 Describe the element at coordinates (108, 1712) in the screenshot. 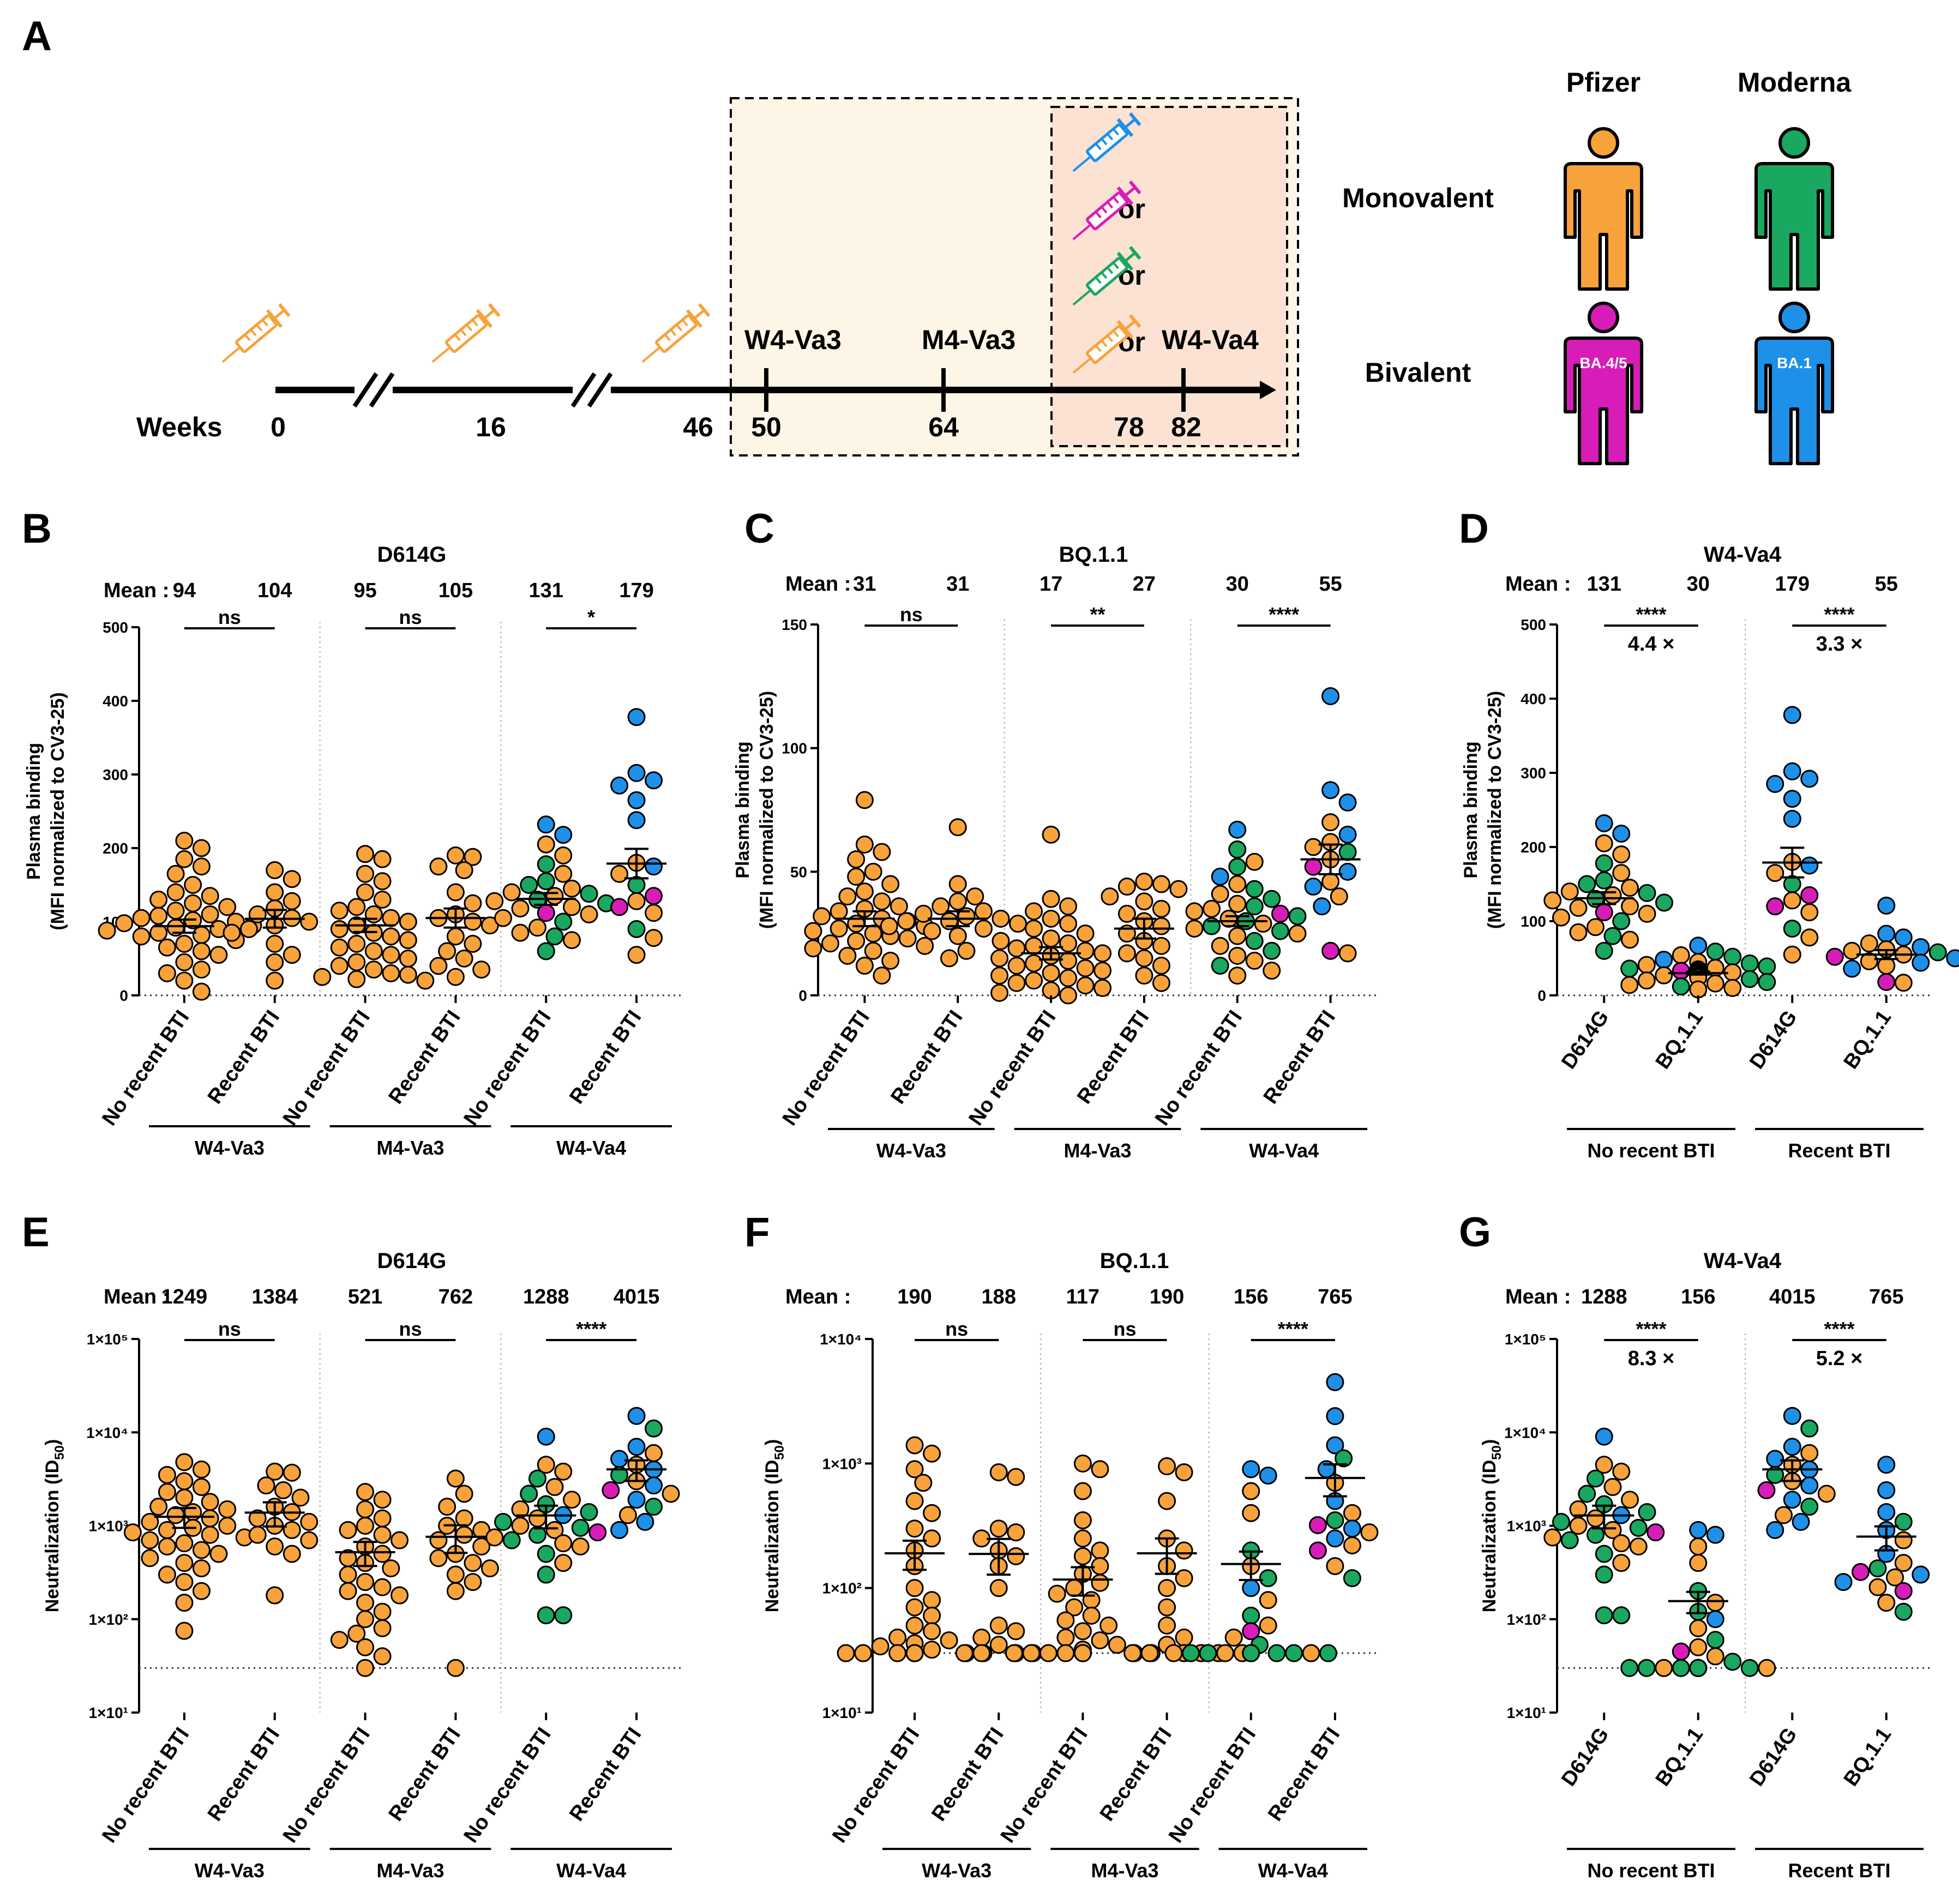

I see `y-tick-label: 1×10¹` at that location.